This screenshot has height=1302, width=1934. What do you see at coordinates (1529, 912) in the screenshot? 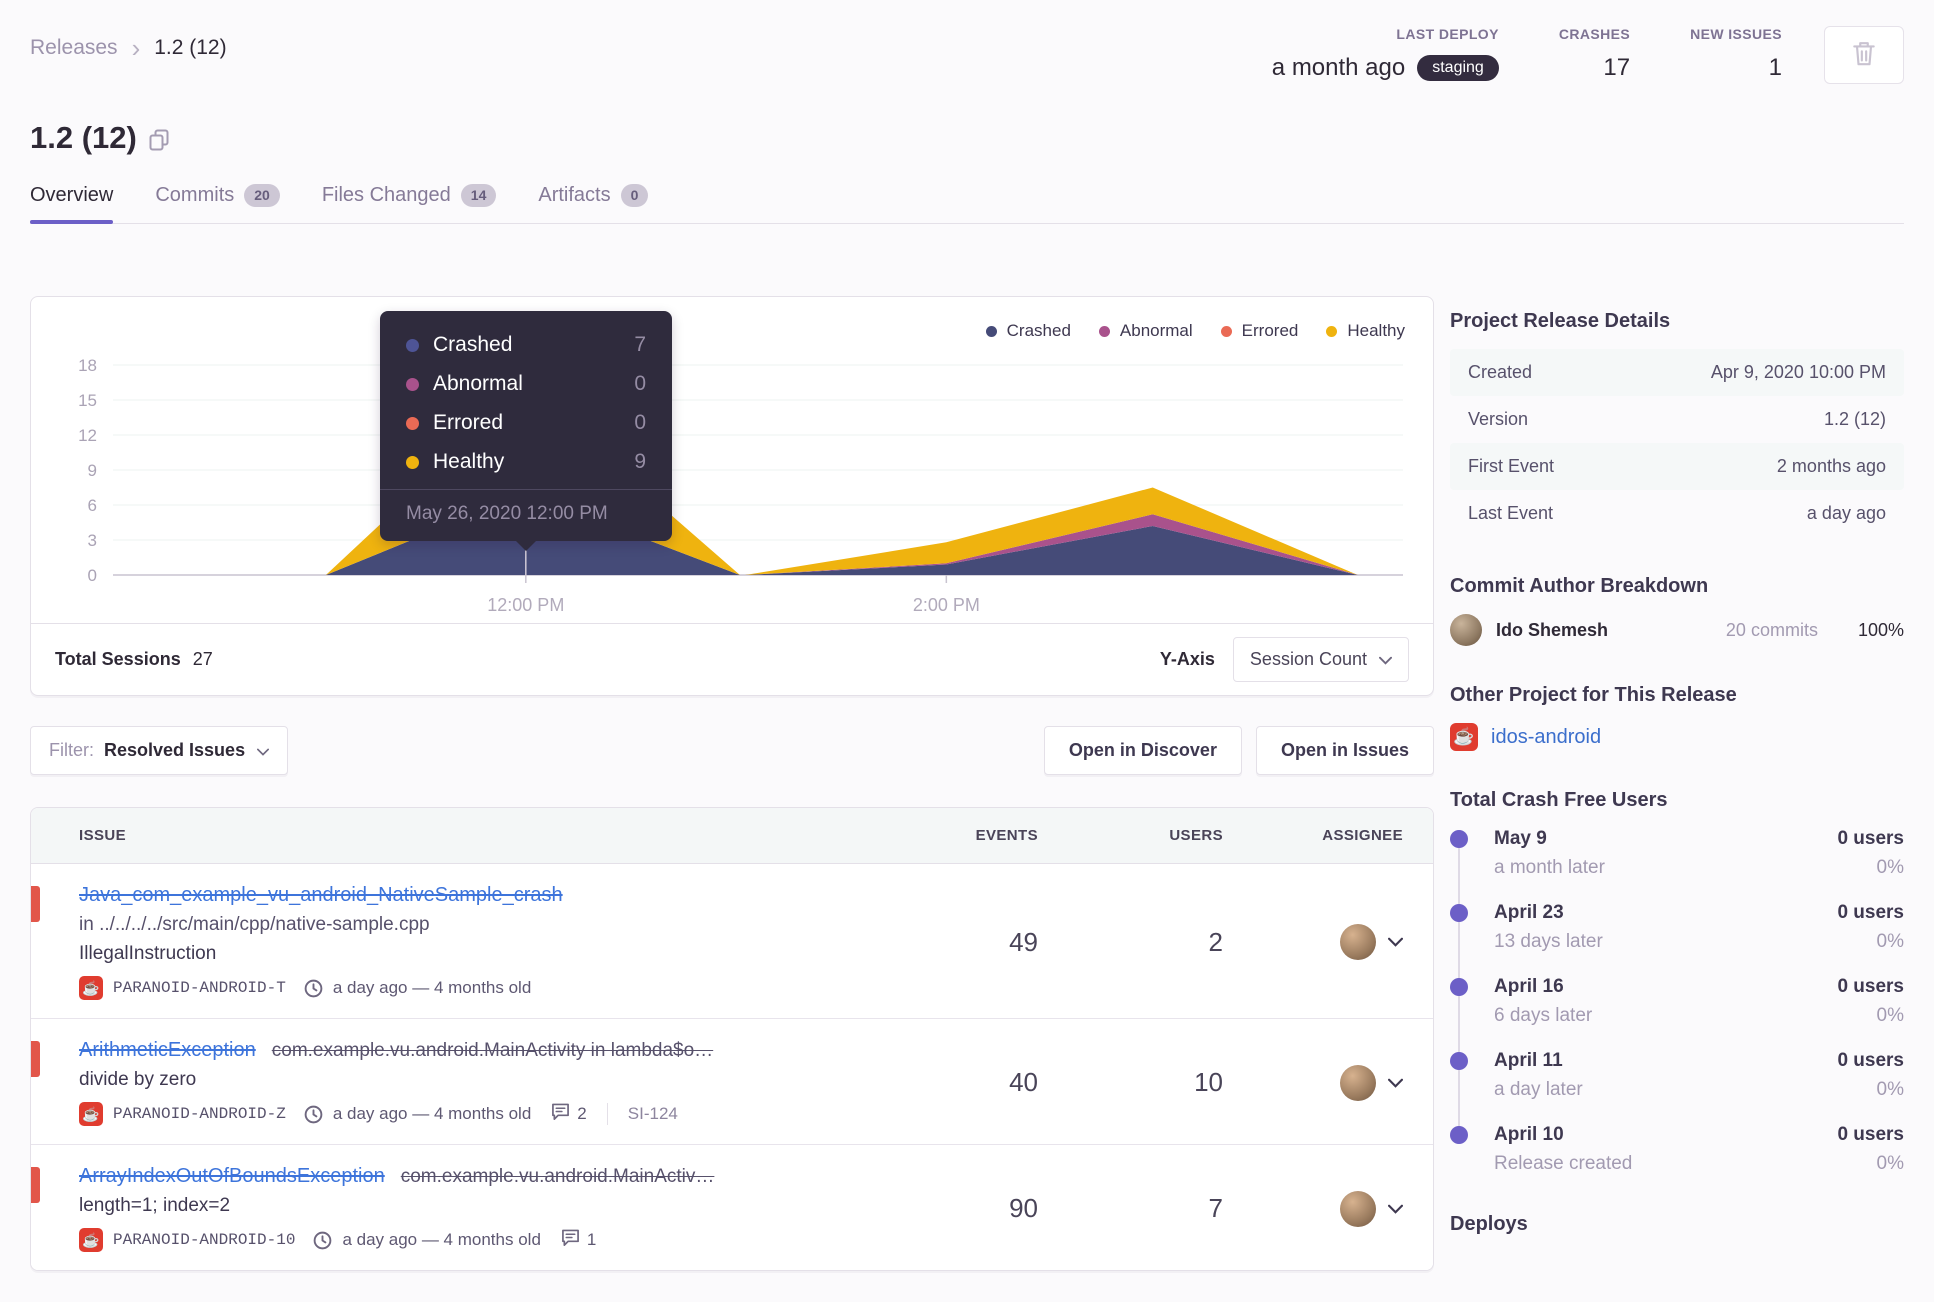
I see `timeline-date: April 23` at bounding box center [1529, 912].